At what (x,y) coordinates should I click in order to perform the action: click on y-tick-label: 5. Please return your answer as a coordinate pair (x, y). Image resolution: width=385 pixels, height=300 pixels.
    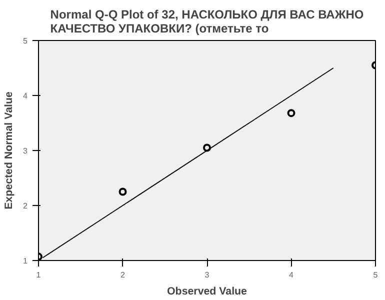
    Looking at the image, I should click on (25, 41).